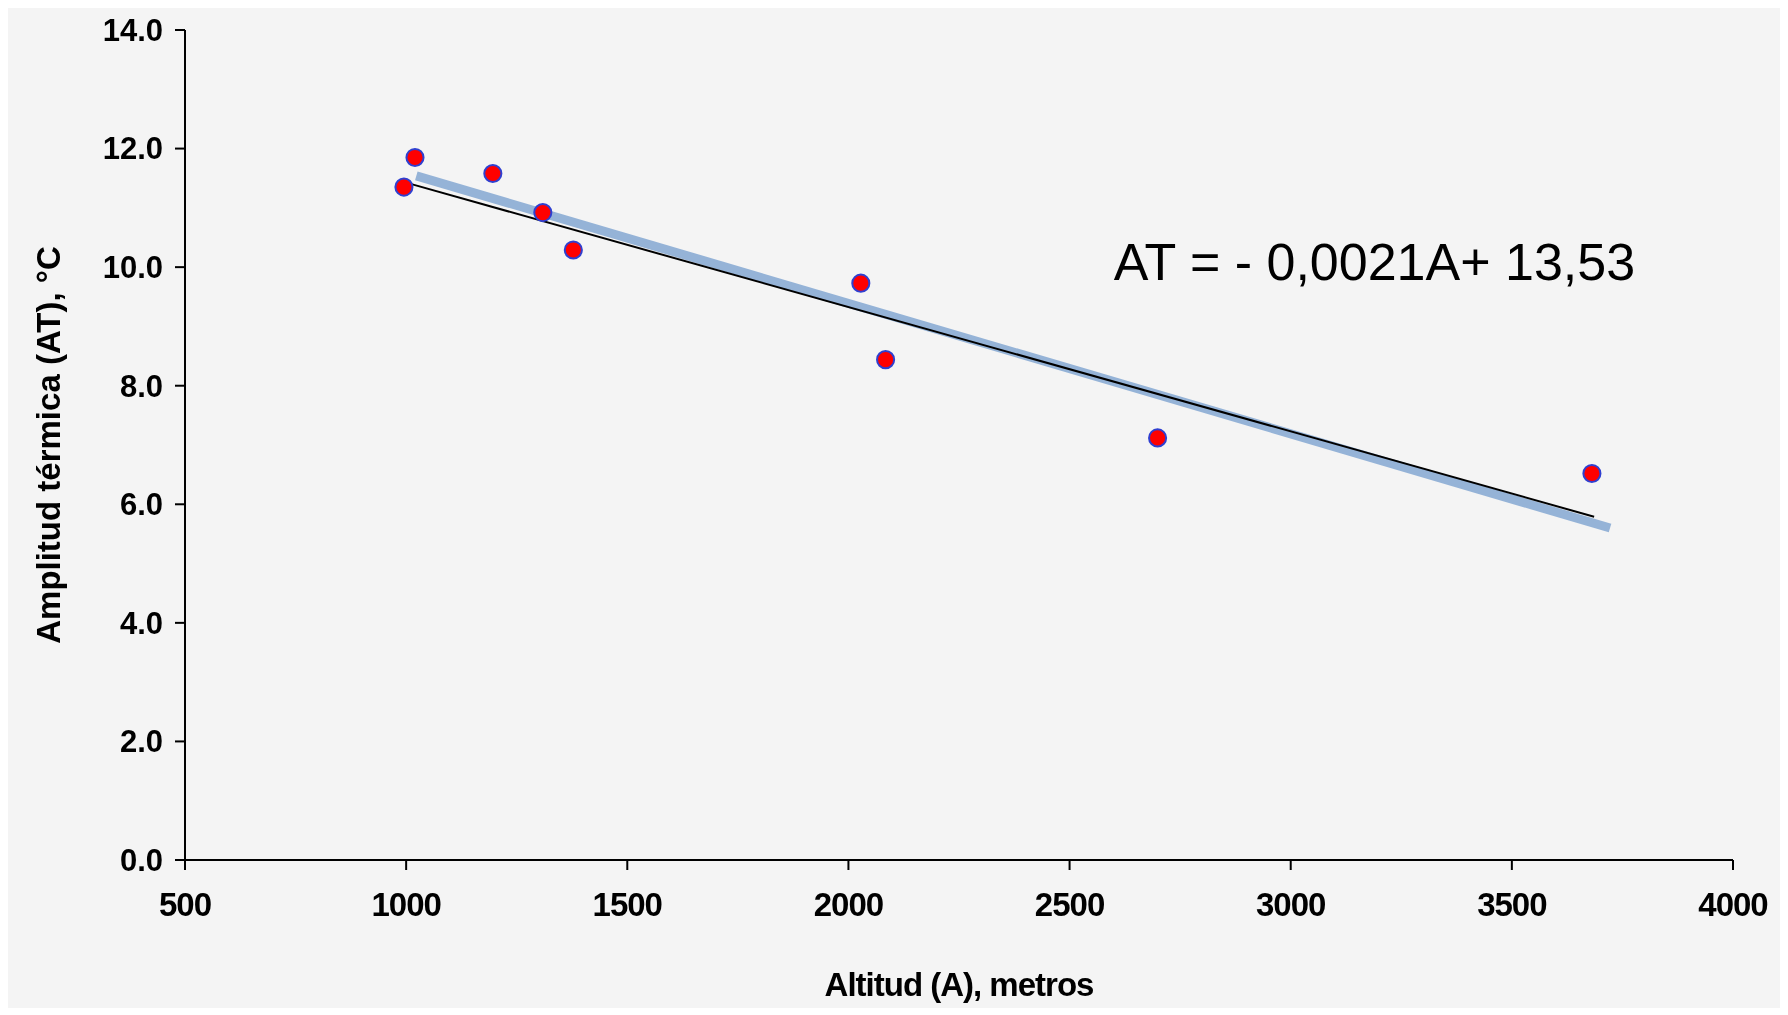  I want to click on x-tick-label: 3000, so click(1291, 904).